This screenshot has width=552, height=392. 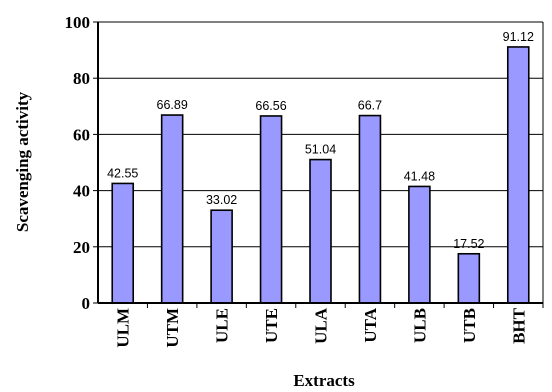 What do you see at coordinates (81, 247) in the screenshot?
I see `y-tick-label: 20` at bounding box center [81, 247].